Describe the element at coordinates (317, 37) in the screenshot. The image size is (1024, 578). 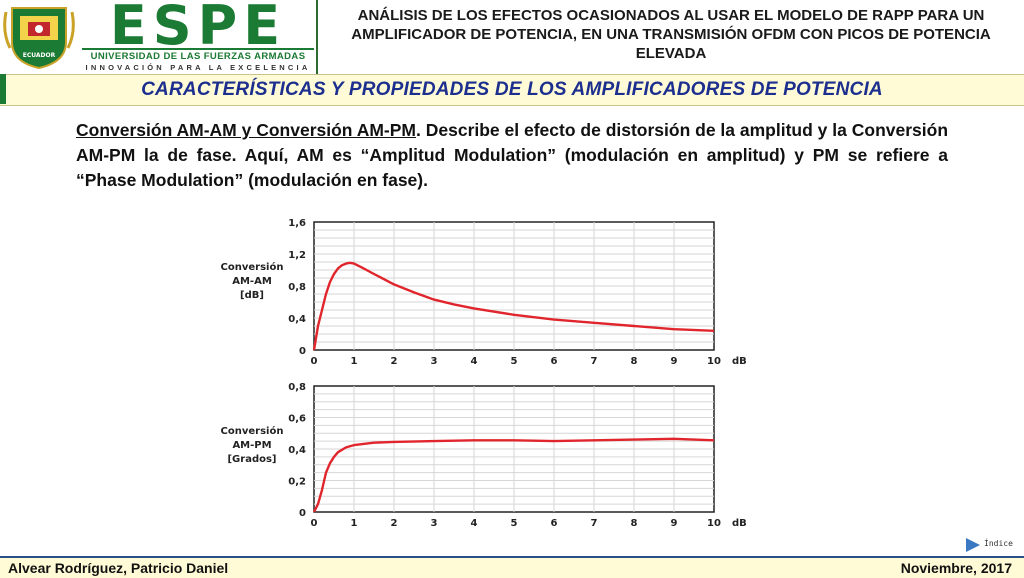
I see `header-divider` at that location.